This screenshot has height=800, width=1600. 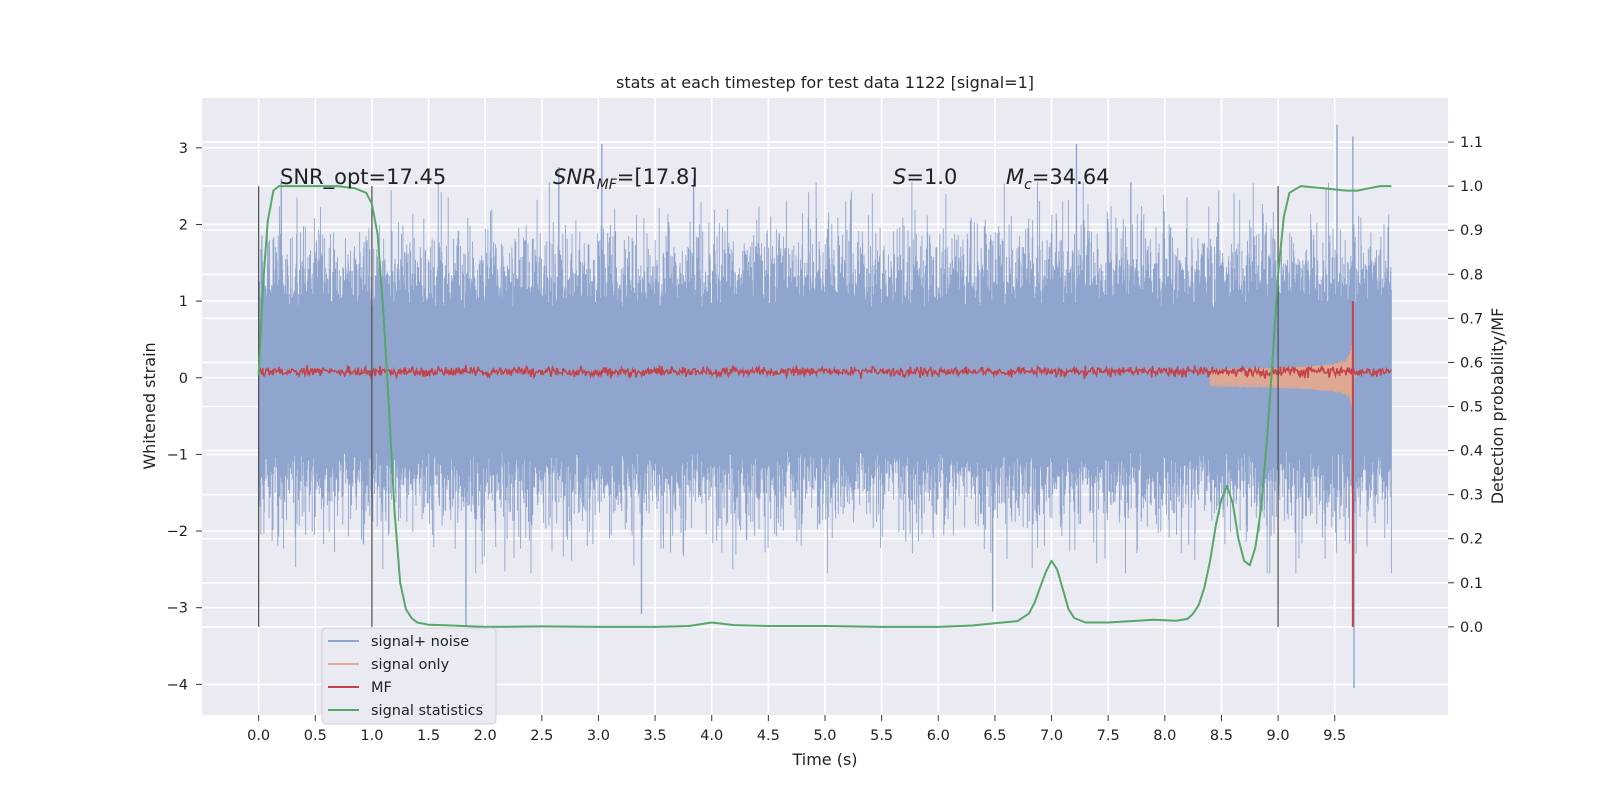 What do you see at coordinates (258, 736) in the screenshot?
I see `x-tick-label: 0.0` at bounding box center [258, 736].